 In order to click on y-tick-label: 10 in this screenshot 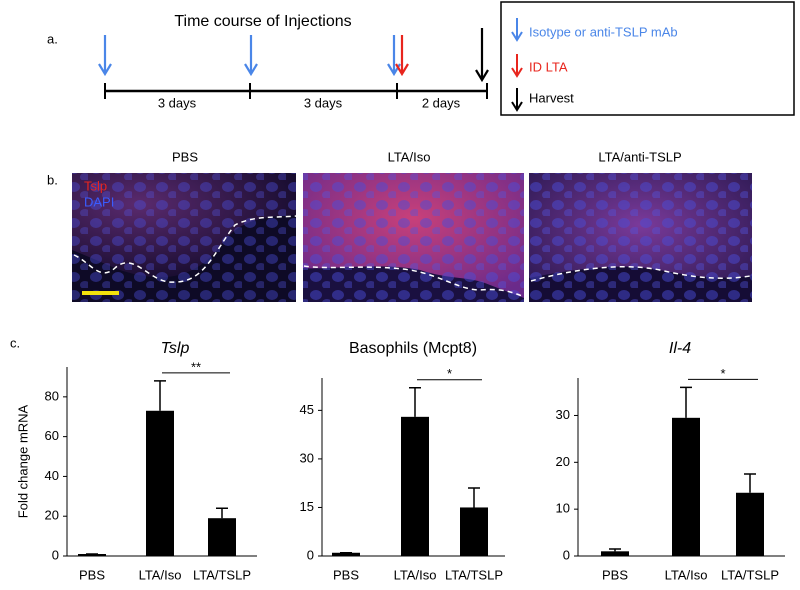, I will do `click(563, 508)`.